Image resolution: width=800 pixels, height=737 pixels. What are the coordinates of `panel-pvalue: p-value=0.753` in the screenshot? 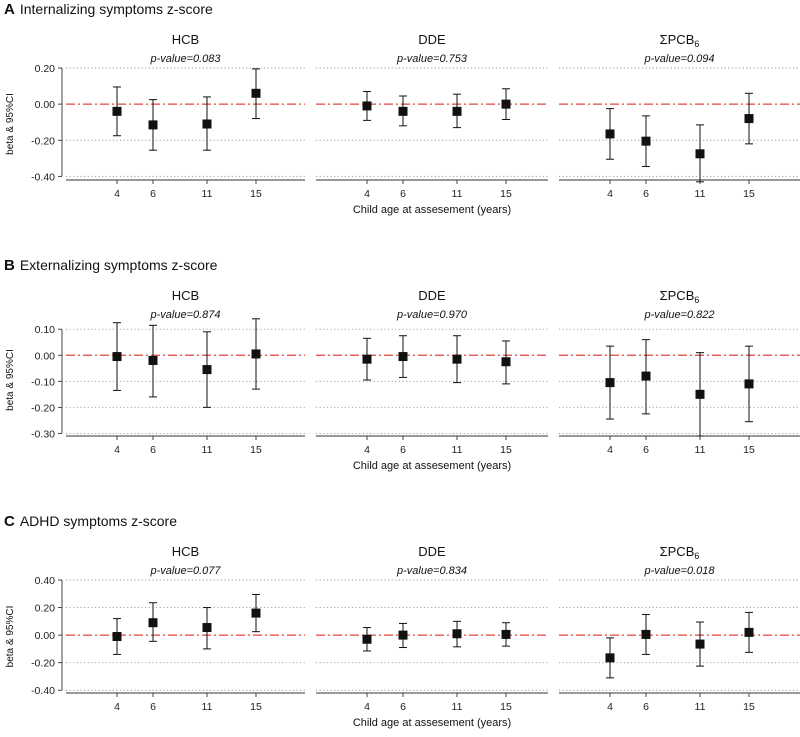 It's located at (432, 59).